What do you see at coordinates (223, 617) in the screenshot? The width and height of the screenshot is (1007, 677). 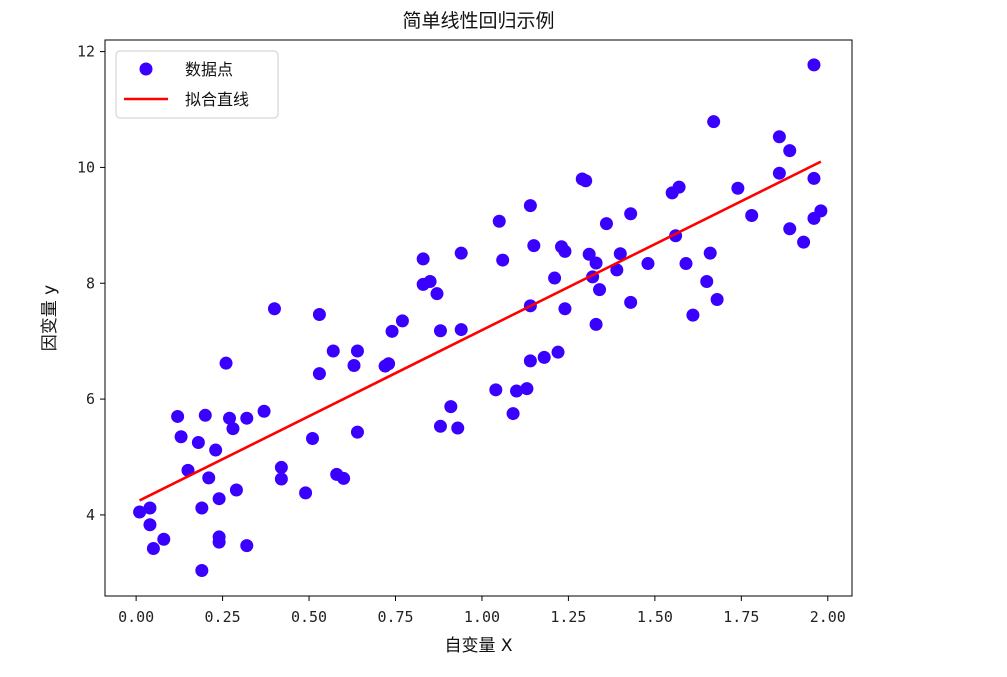 I see `x-tick-label: 0.25` at bounding box center [223, 617].